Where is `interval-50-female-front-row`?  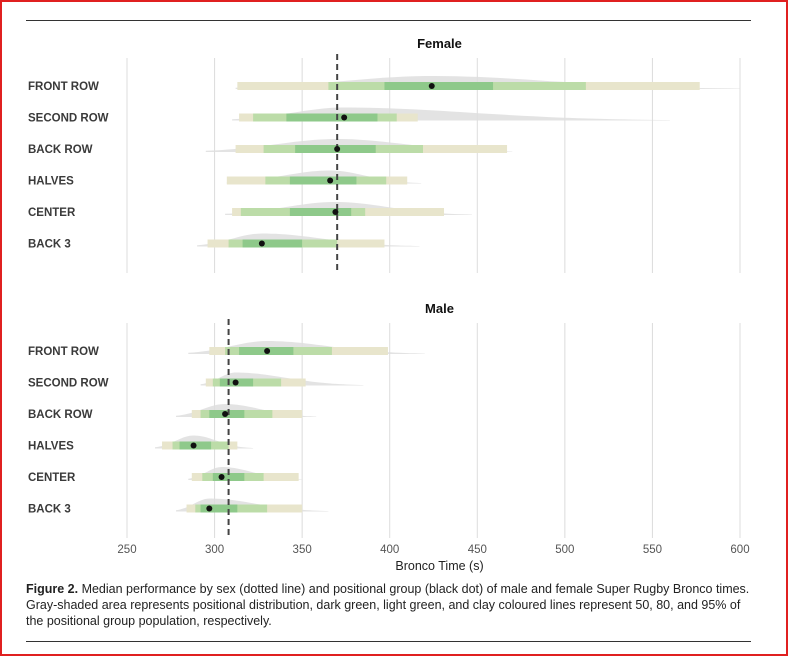
interval-50-female-front-row is located at coordinates (439, 86).